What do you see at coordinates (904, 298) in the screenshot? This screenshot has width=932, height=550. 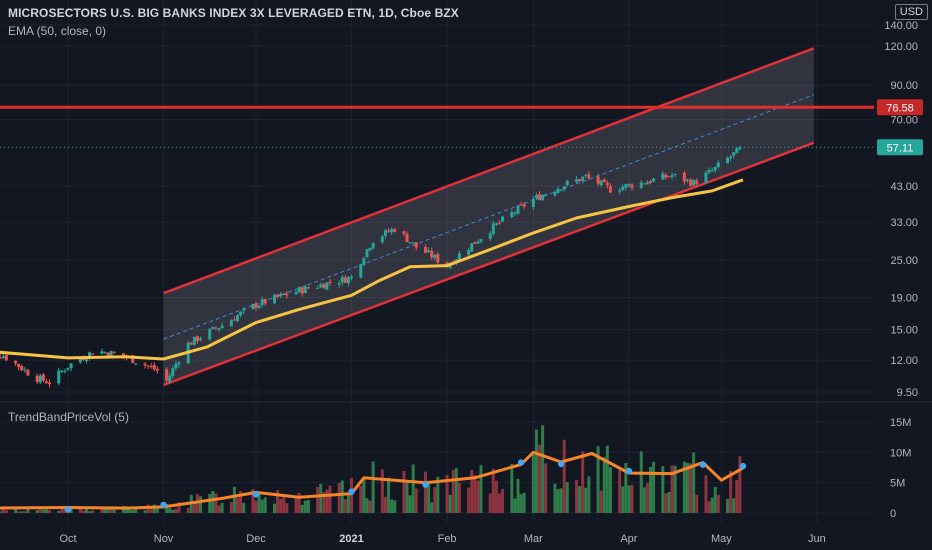 I see `price-tick-8: 19.00` at bounding box center [904, 298].